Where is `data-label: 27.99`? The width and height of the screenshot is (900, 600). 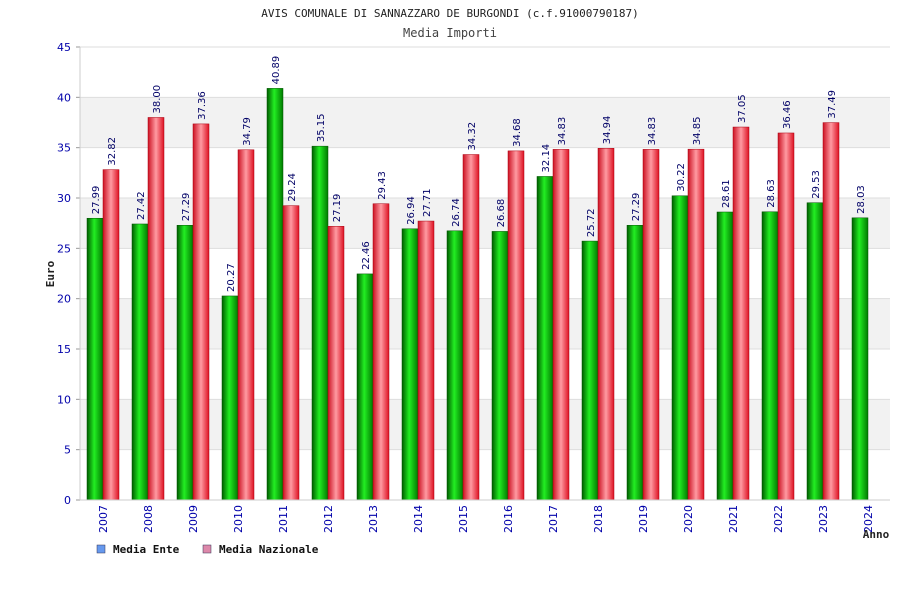 data-label: 27.99 is located at coordinates (96, 200).